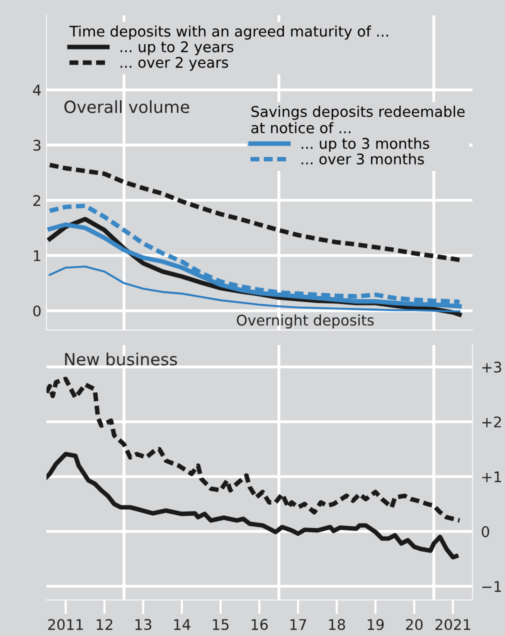  Describe the element at coordinates (36, 200) in the screenshot. I see `y-tick-label: 2` at that location.